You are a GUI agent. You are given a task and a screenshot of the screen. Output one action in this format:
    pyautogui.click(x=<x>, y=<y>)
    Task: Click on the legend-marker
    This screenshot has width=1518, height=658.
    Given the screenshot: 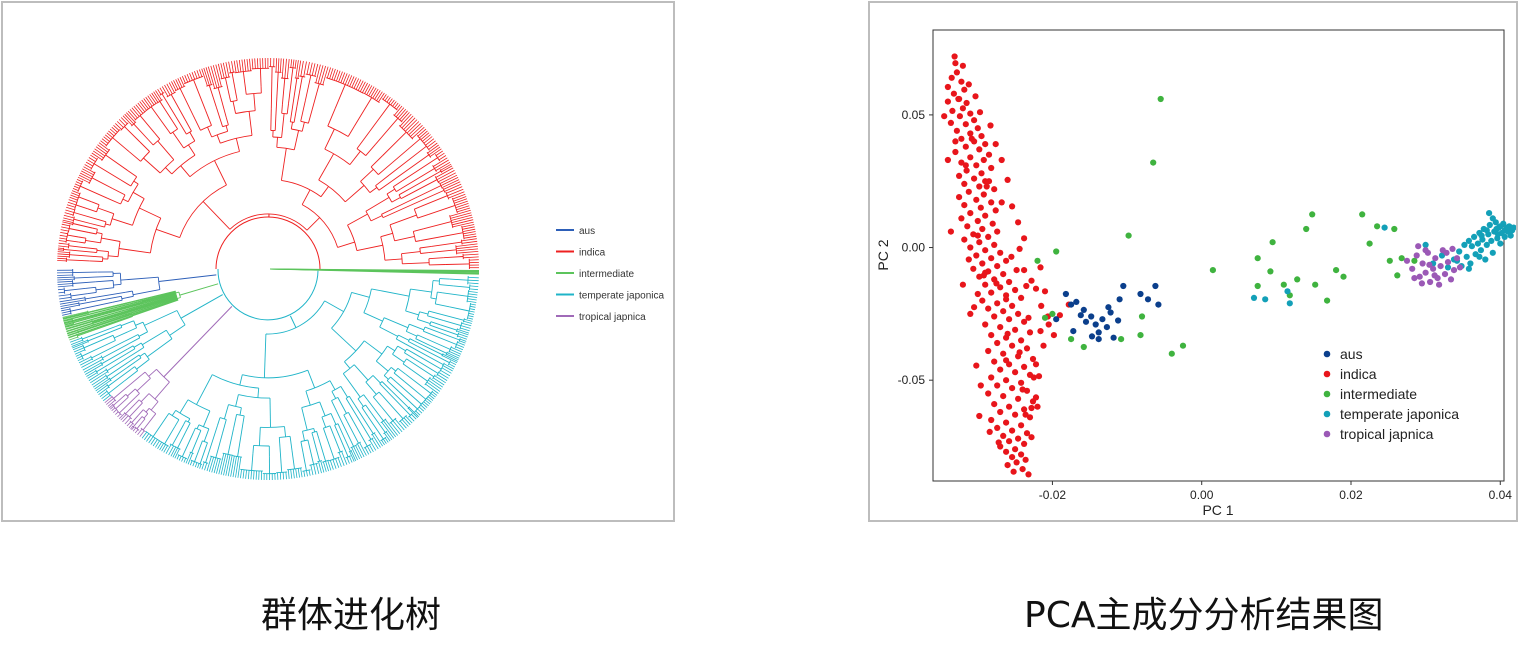 What is the action you would take?
    pyautogui.click(x=1327, y=394)
    